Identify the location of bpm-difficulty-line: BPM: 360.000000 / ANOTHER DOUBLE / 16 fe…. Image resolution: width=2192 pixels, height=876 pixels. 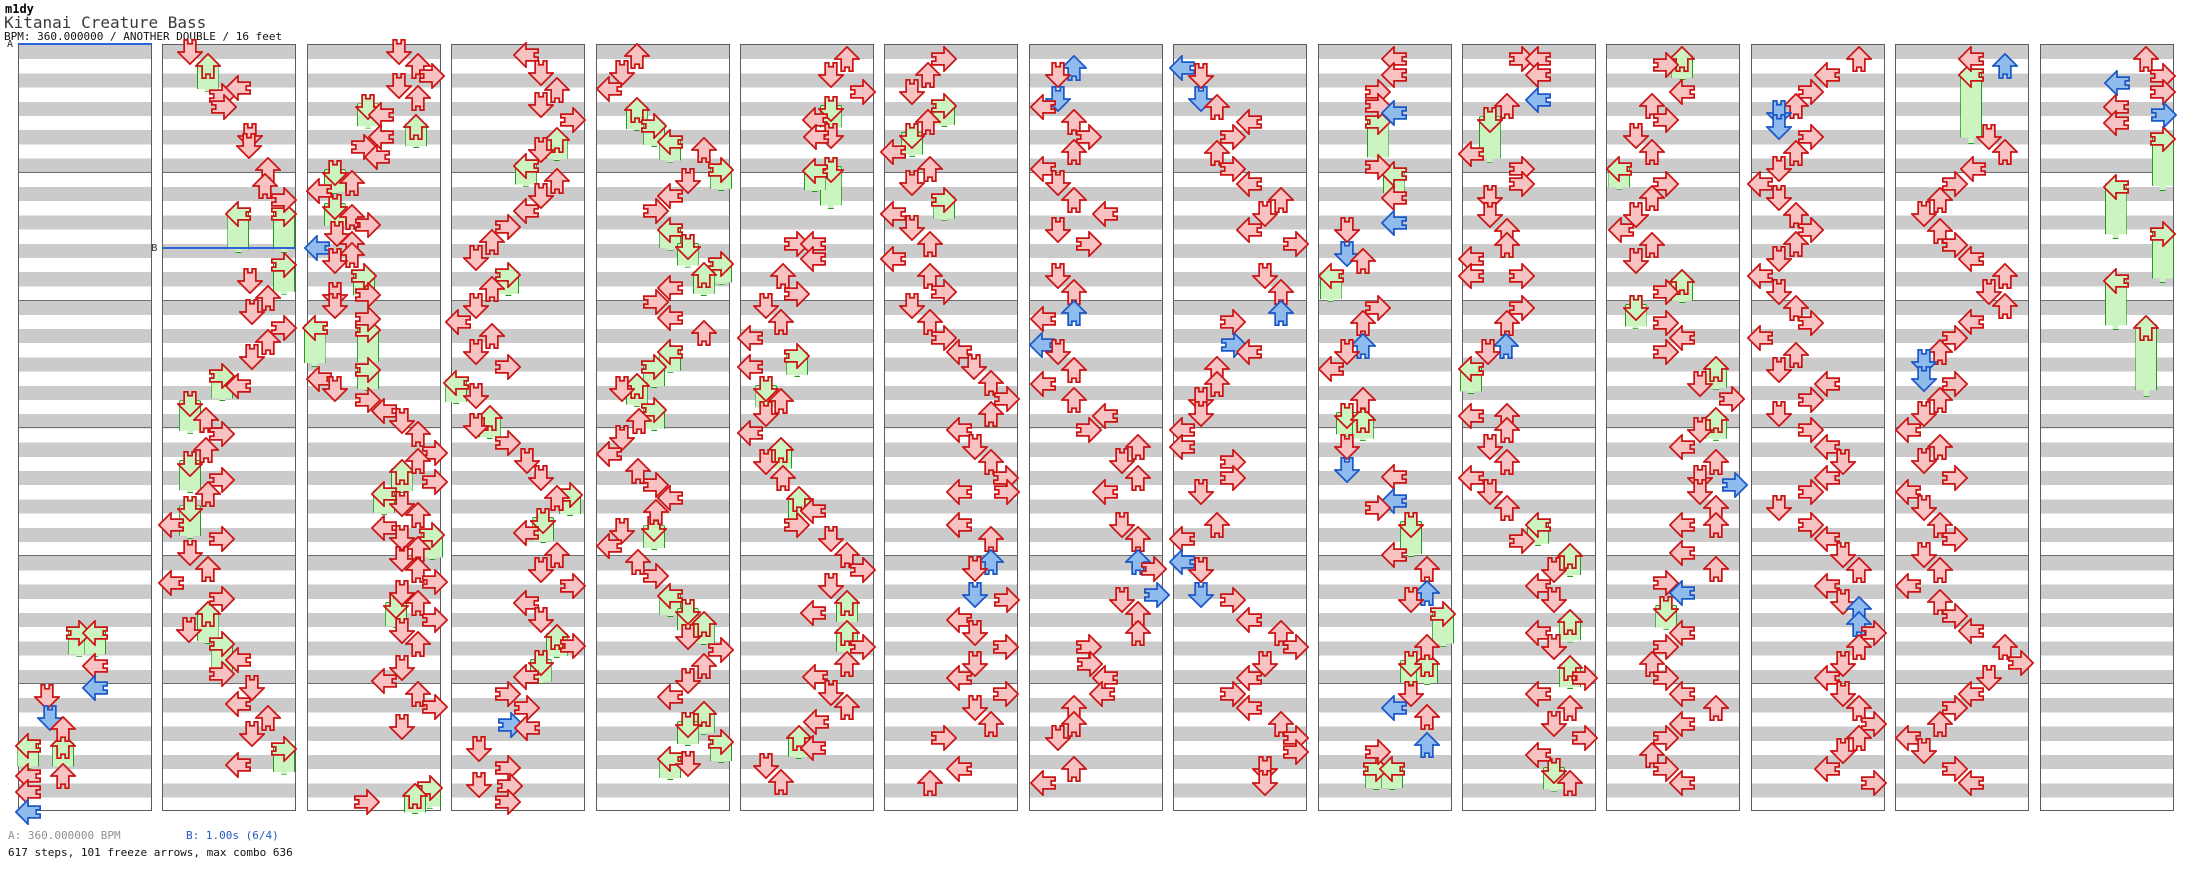
(143, 36).